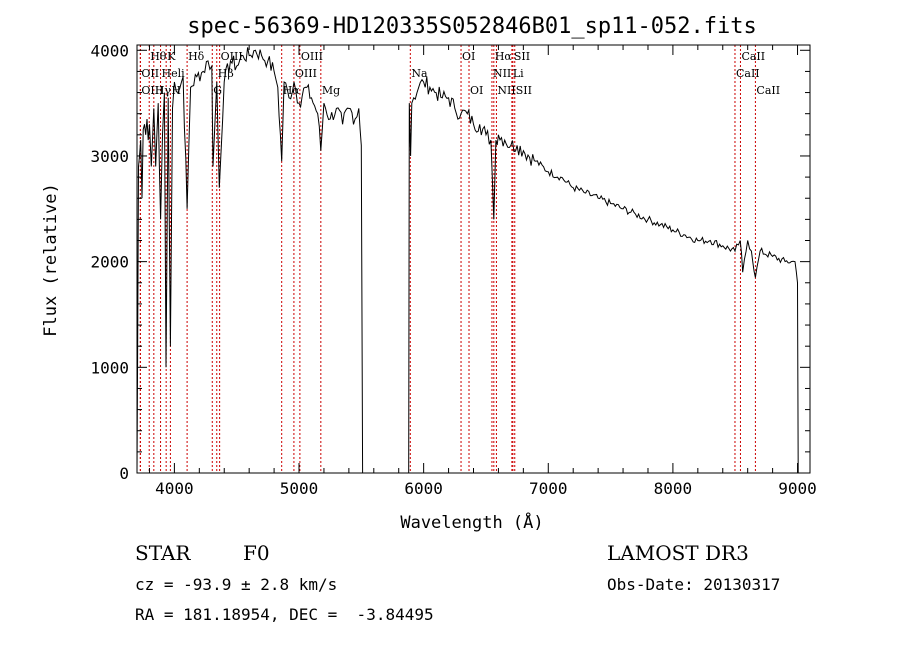 Image resolution: width=900 pixels, height=649 pixels. Describe the element at coordinates (109, 262) in the screenshot. I see `y-tick-label: 2000` at that location.